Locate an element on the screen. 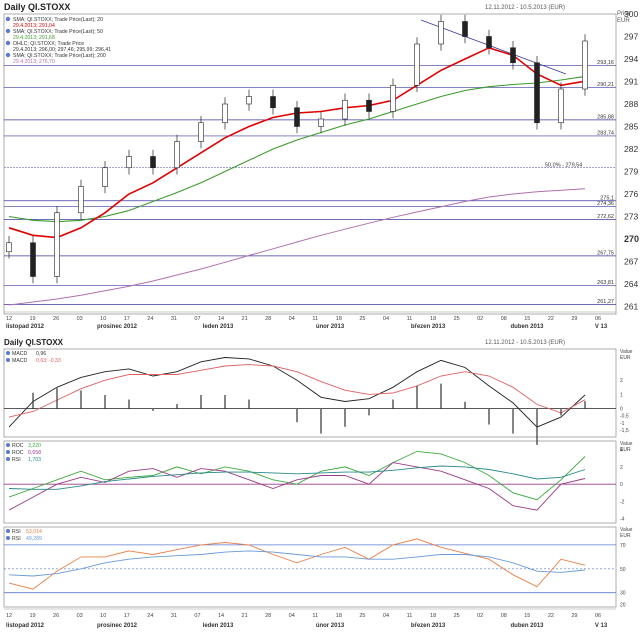 The image size is (640, 635). day-tick-1-23: 22 is located at coordinates (551, 616).